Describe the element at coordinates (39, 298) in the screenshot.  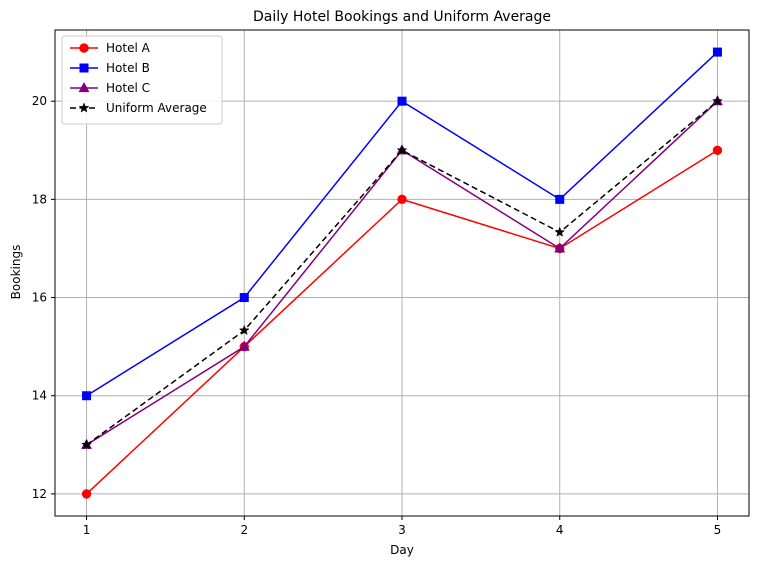
I see `y-tick-label: 16` at that location.